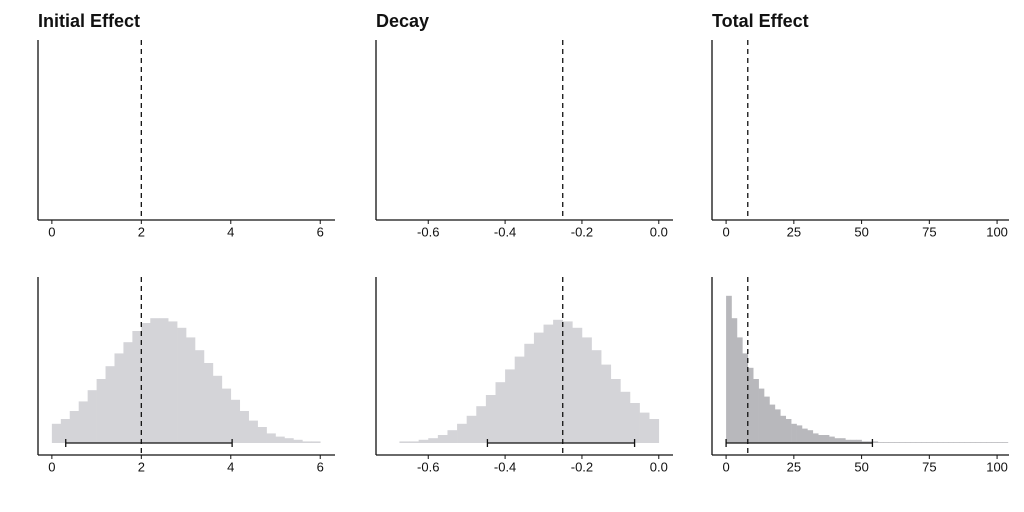 The image size is (1024, 512). Describe the element at coordinates (861, 466) in the screenshot. I see `x-tick-label: 50` at that location.